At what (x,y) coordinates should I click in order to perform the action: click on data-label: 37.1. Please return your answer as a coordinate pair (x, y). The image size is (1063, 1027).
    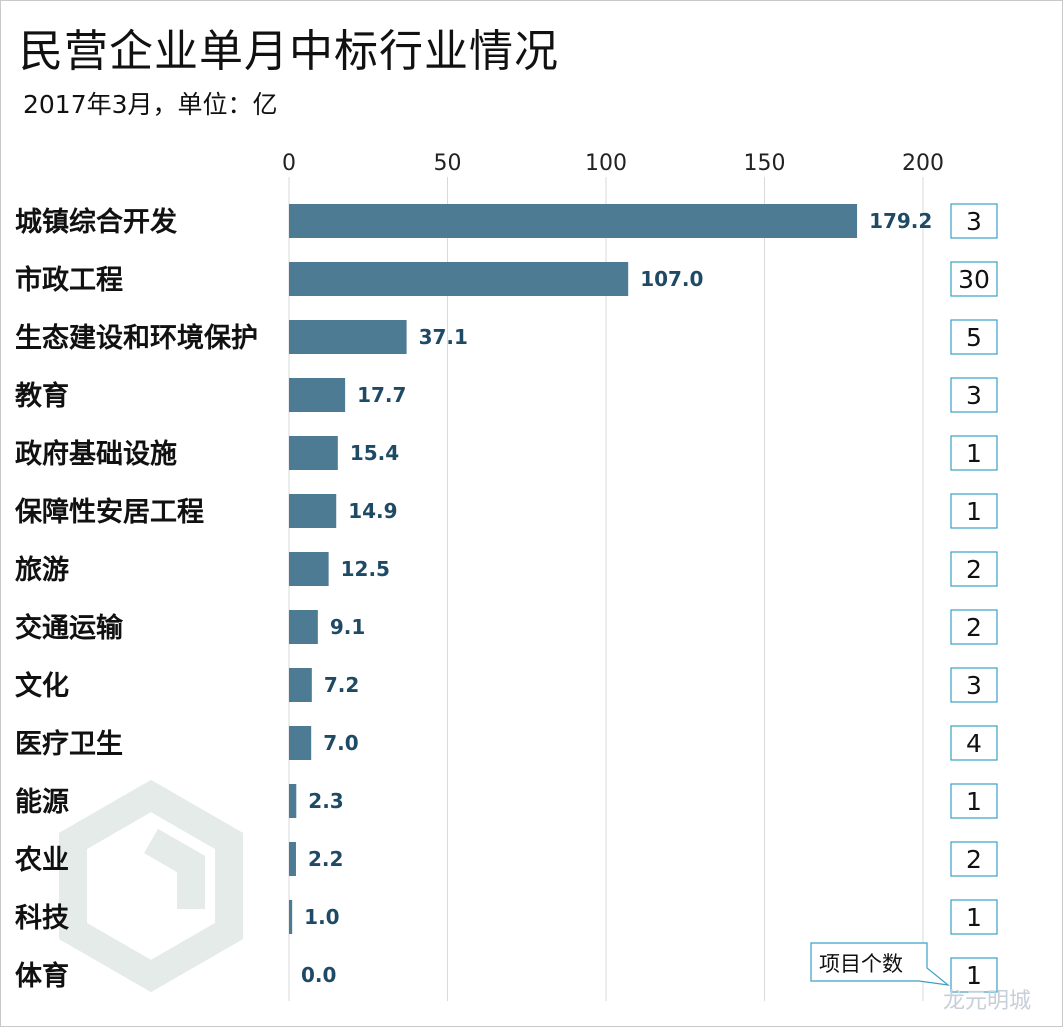
    Looking at the image, I should click on (443, 337).